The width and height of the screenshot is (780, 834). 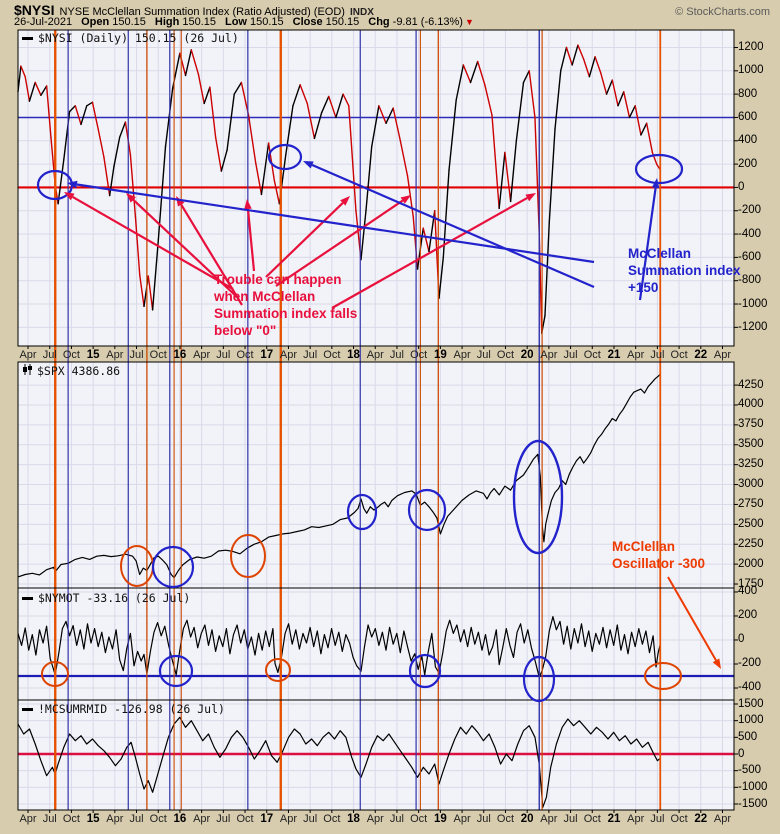 What do you see at coordinates (701, 355) in the screenshot?
I see `x-tick-label: 22` at bounding box center [701, 355].